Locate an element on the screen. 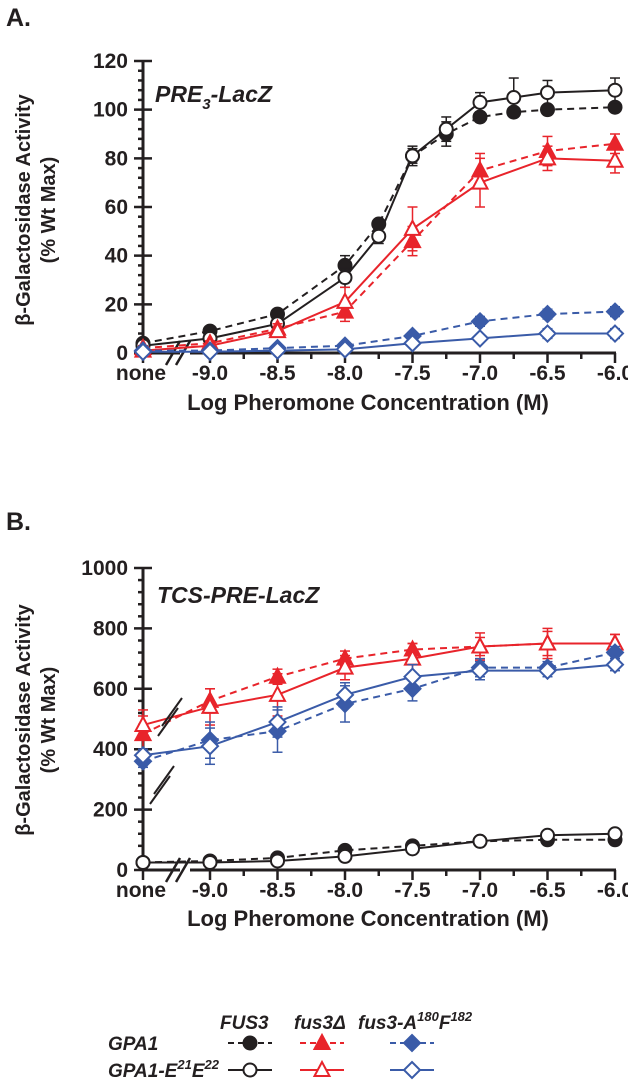 This screenshot has width=628, height=1089. y-tick-label: 40 is located at coordinates (116, 256).